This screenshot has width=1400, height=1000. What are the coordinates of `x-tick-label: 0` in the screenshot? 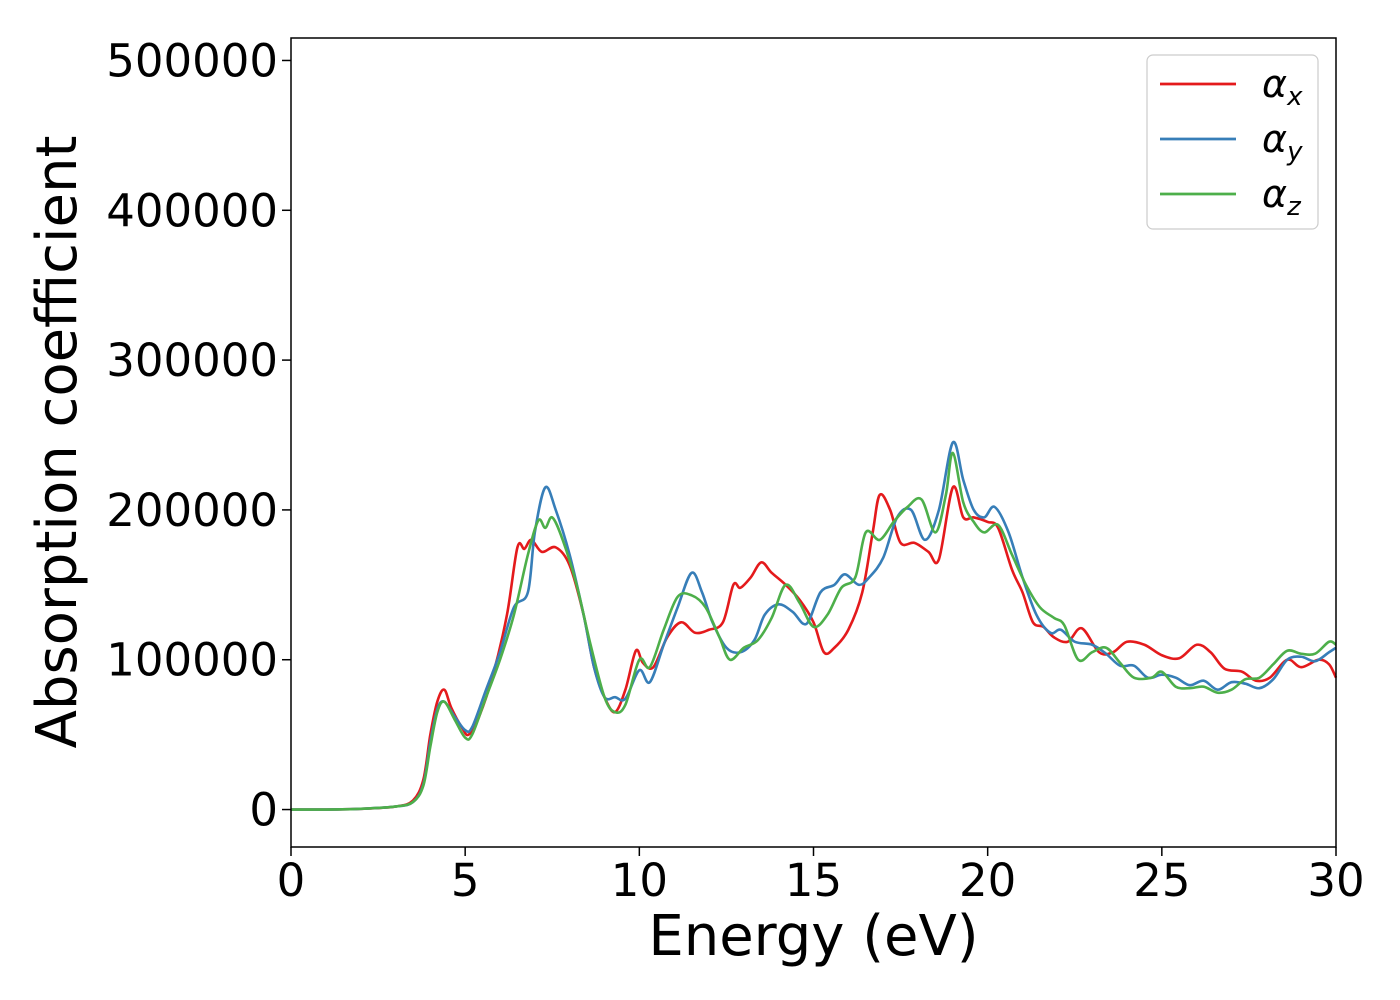 It's located at (291, 880).